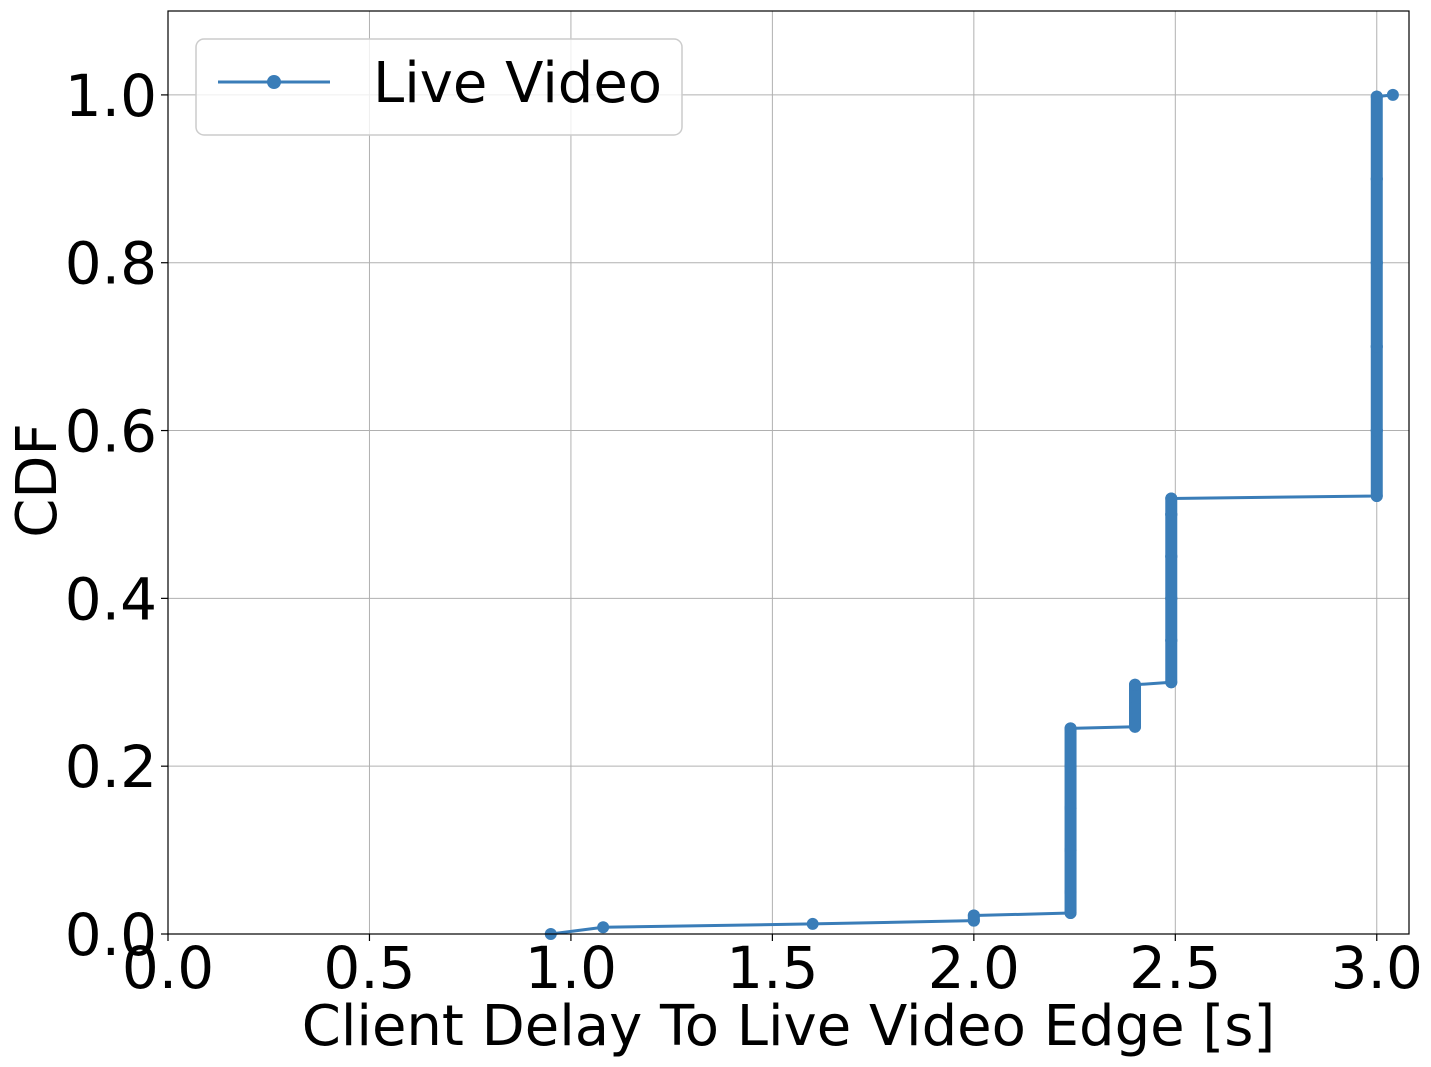 This screenshot has width=1431, height=1067. What do you see at coordinates (111, 264) in the screenshot?
I see `y-tick-label: 0.8` at bounding box center [111, 264].